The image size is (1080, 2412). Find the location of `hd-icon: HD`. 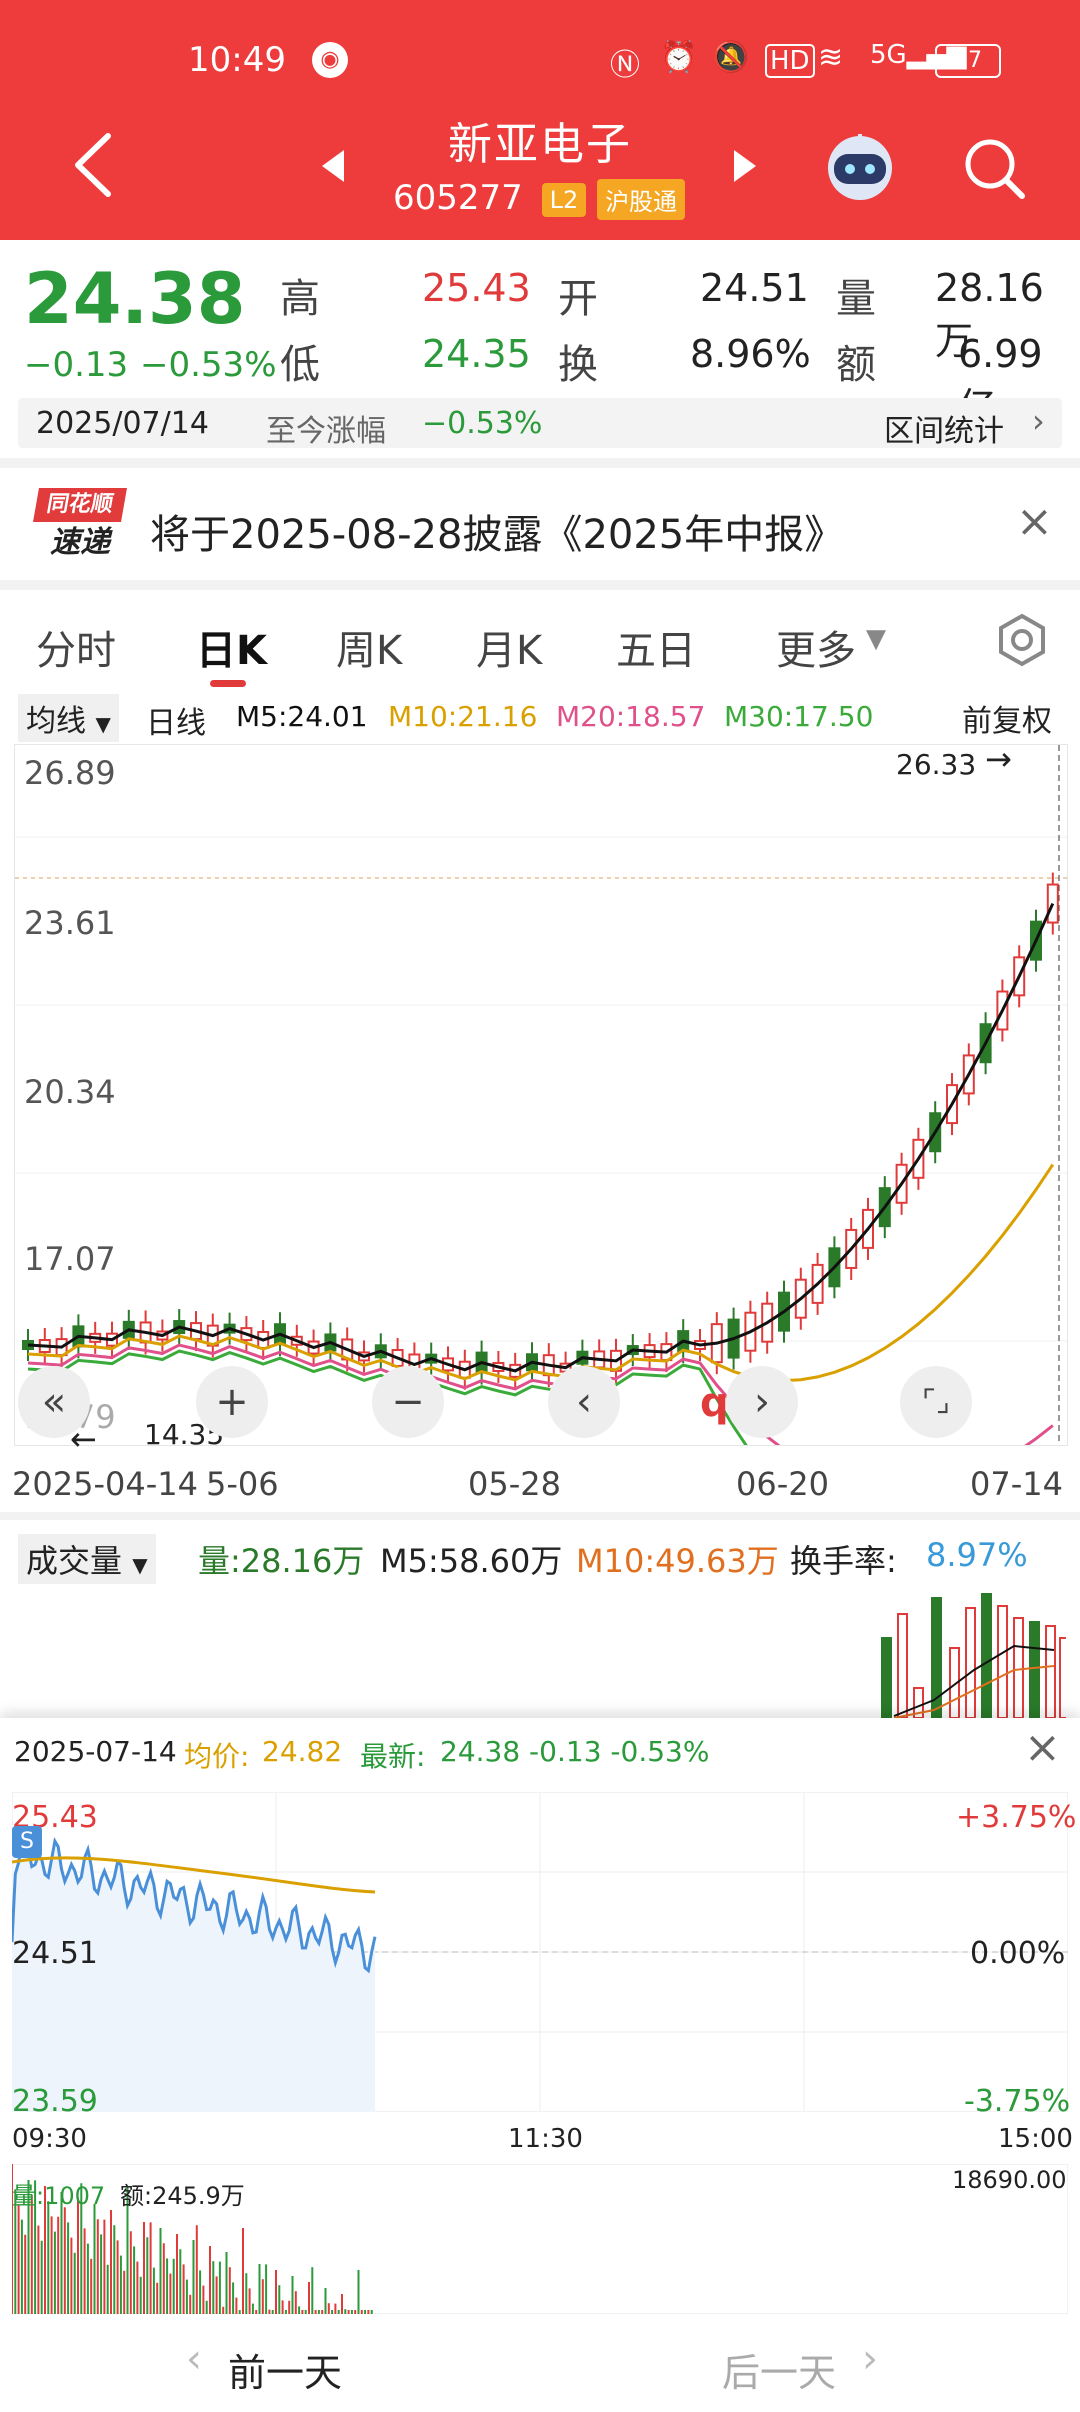

hd-icon: HD is located at coordinates (790, 61).